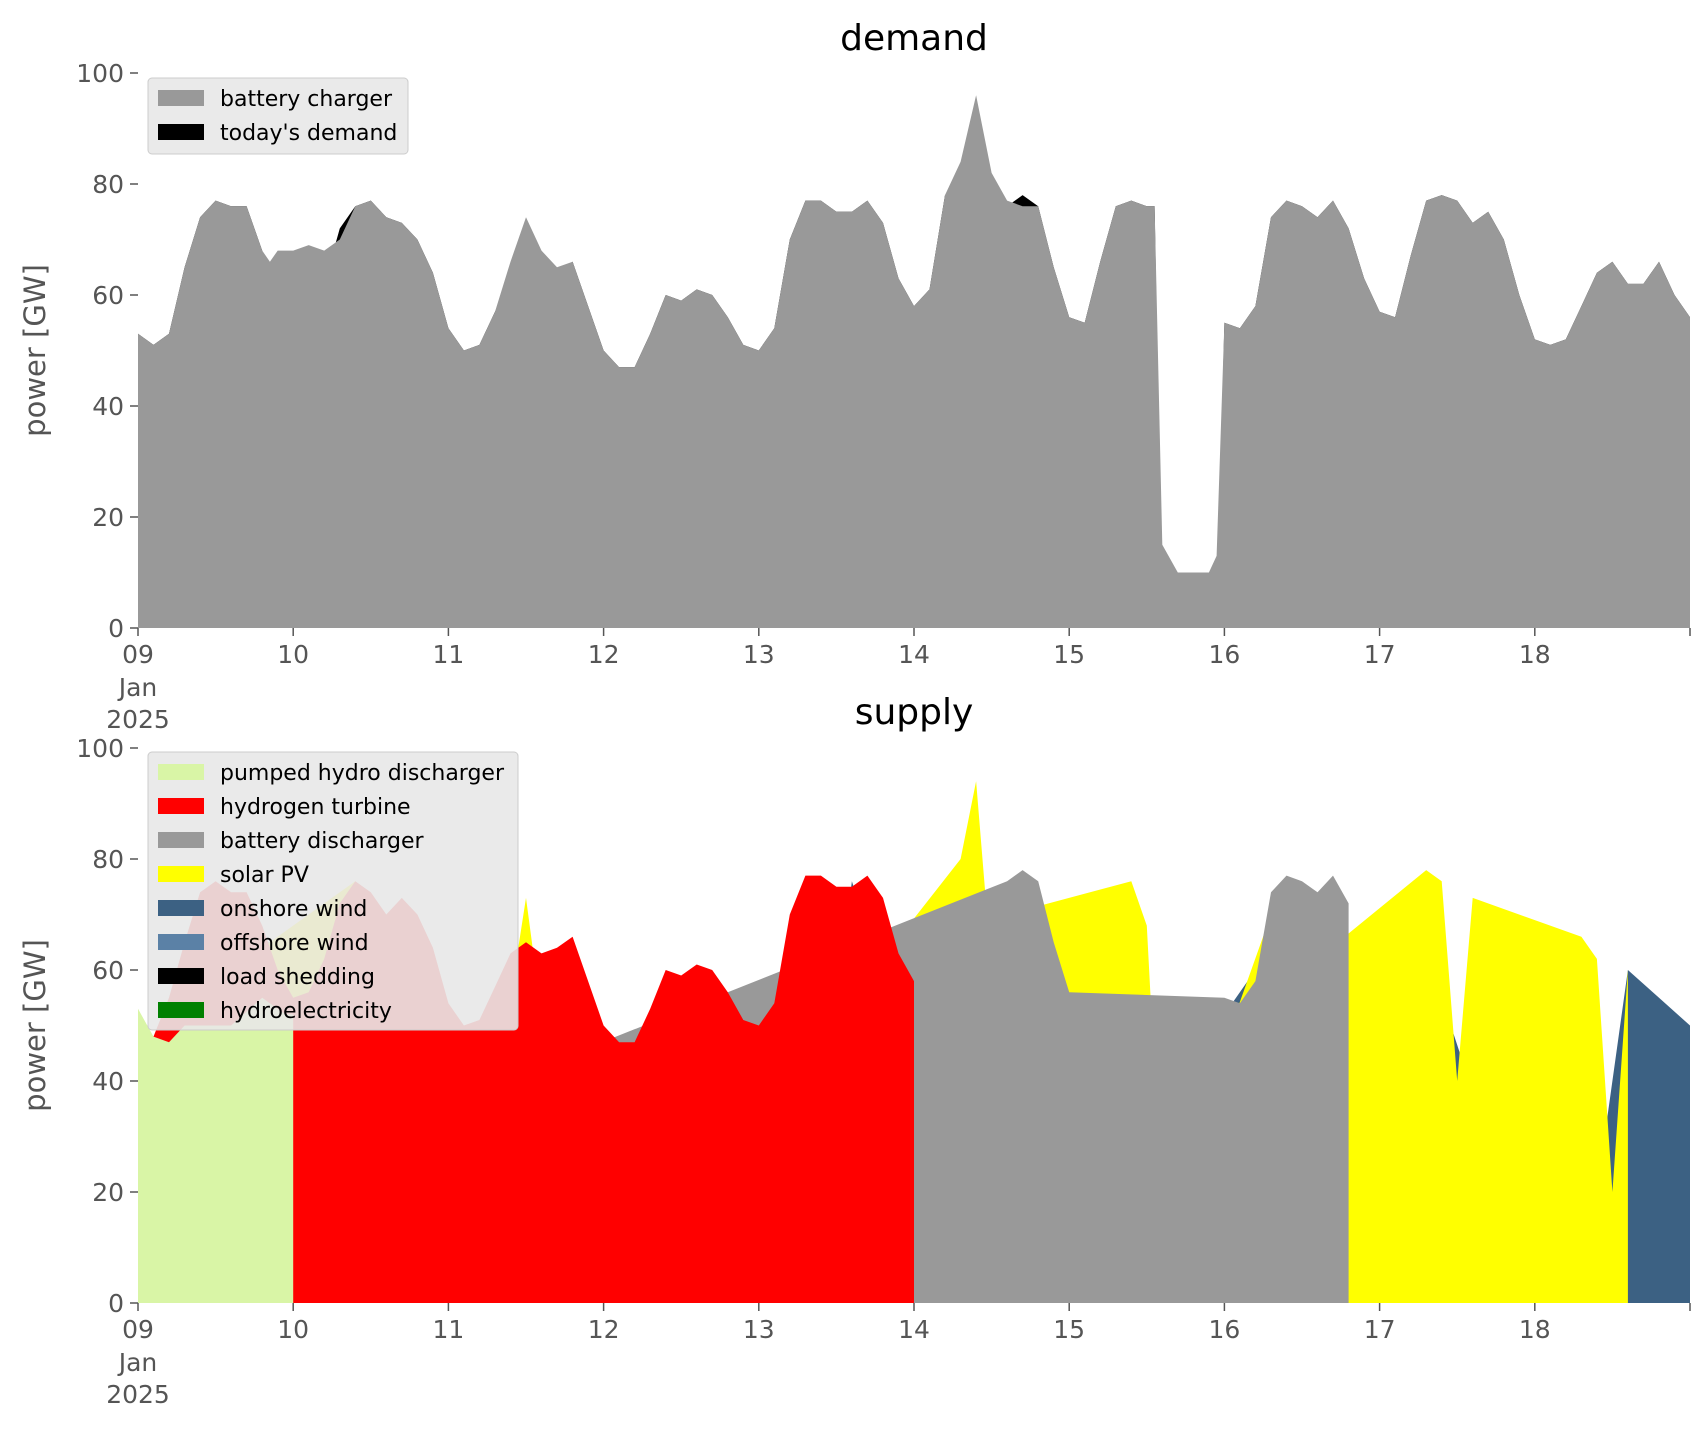 This screenshot has width=1706, height=1431. Describe the element at coordinates (181, 942) in the screenshot. I see `legend-swatch-offshore-wind` at that location.